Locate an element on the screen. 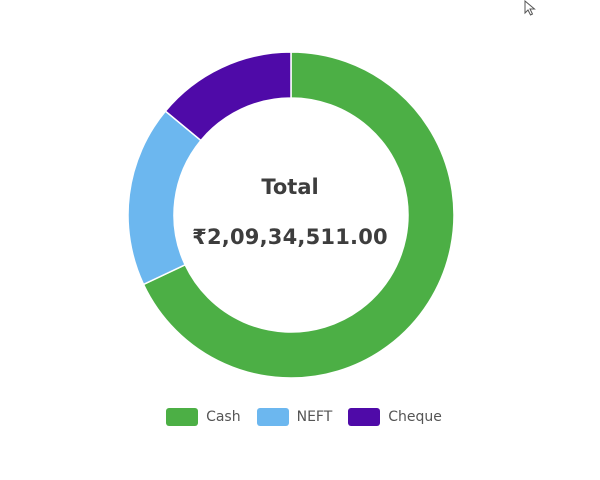 The image size is (600, 480). legend-label-cash: Cash is located at coordinates (223, 417).